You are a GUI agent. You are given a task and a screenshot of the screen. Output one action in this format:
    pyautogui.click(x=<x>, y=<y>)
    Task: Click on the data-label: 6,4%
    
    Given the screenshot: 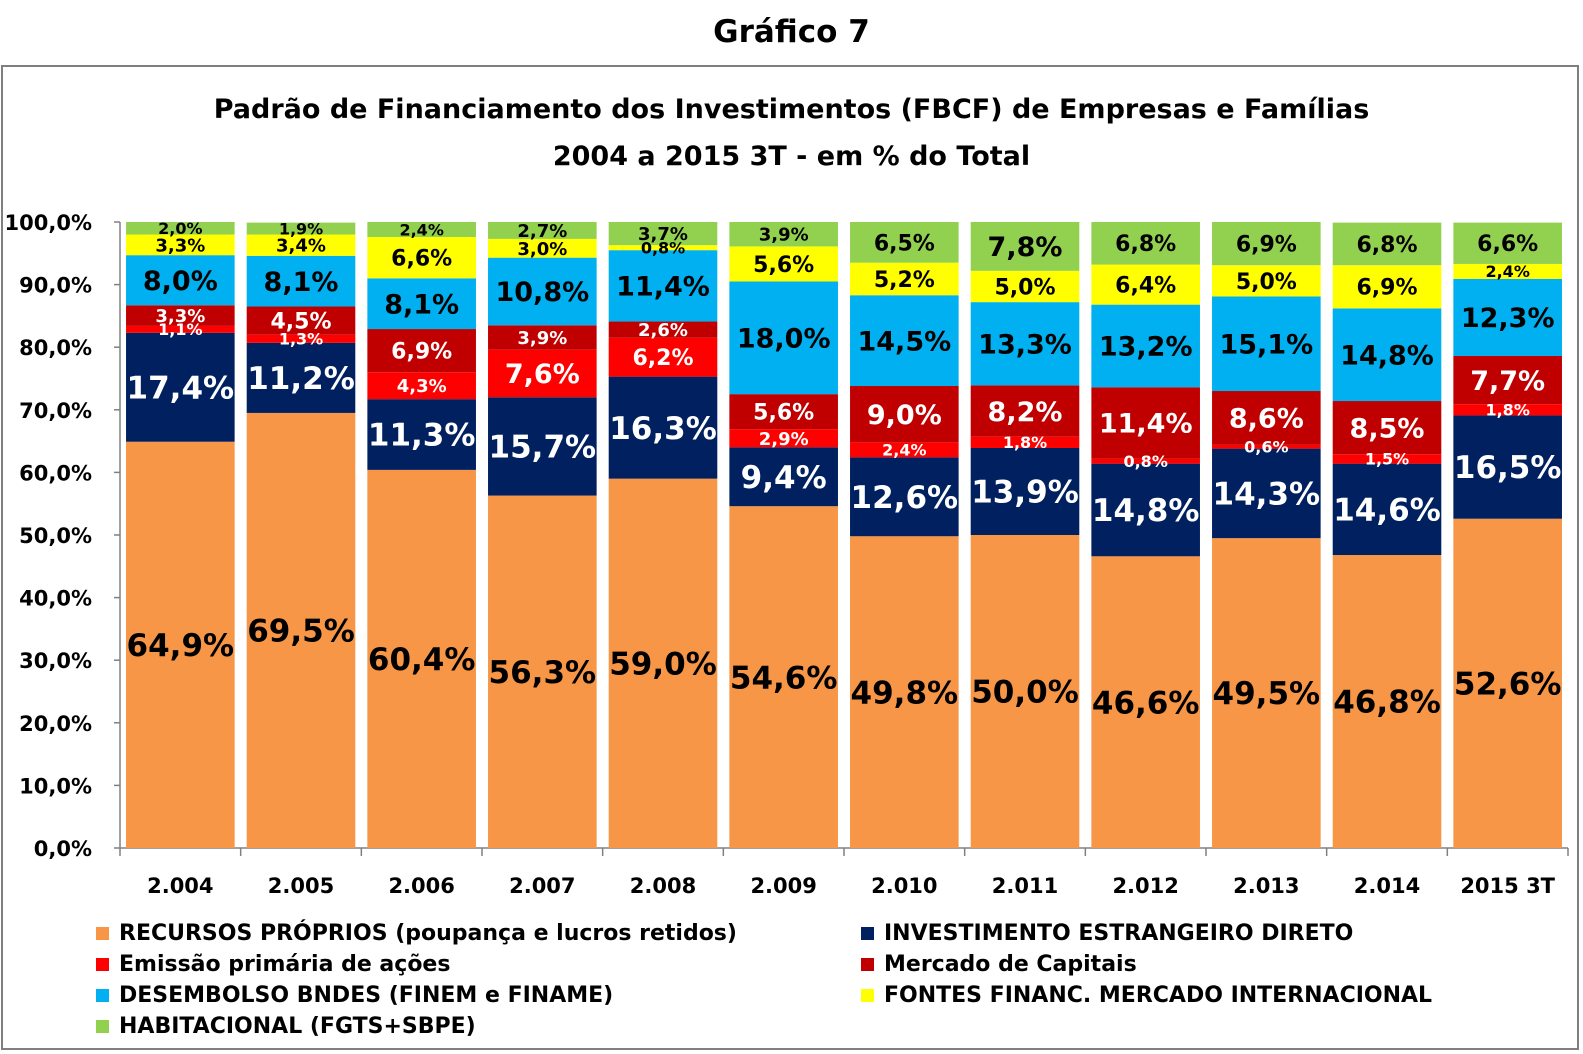 What is the action you would take?
    pyautogui.click(x=1145, y=286)
    